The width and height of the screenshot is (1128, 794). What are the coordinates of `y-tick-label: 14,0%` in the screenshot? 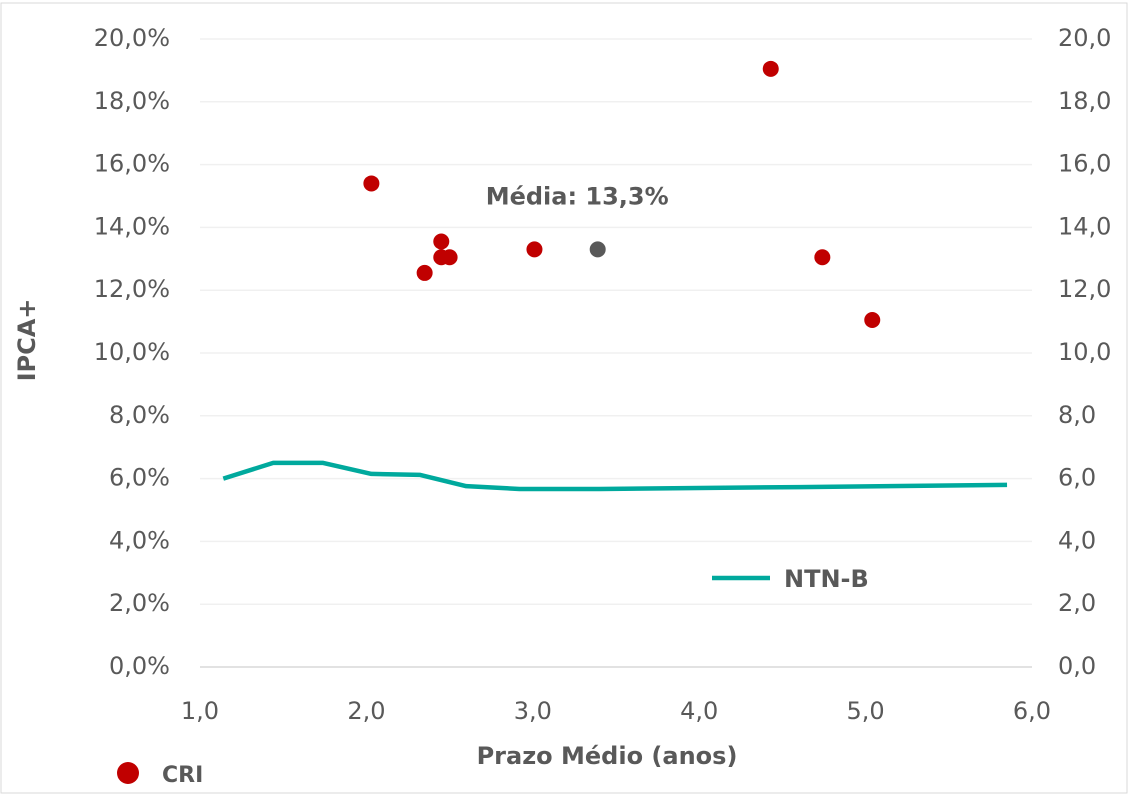 It's located at (132, 226).